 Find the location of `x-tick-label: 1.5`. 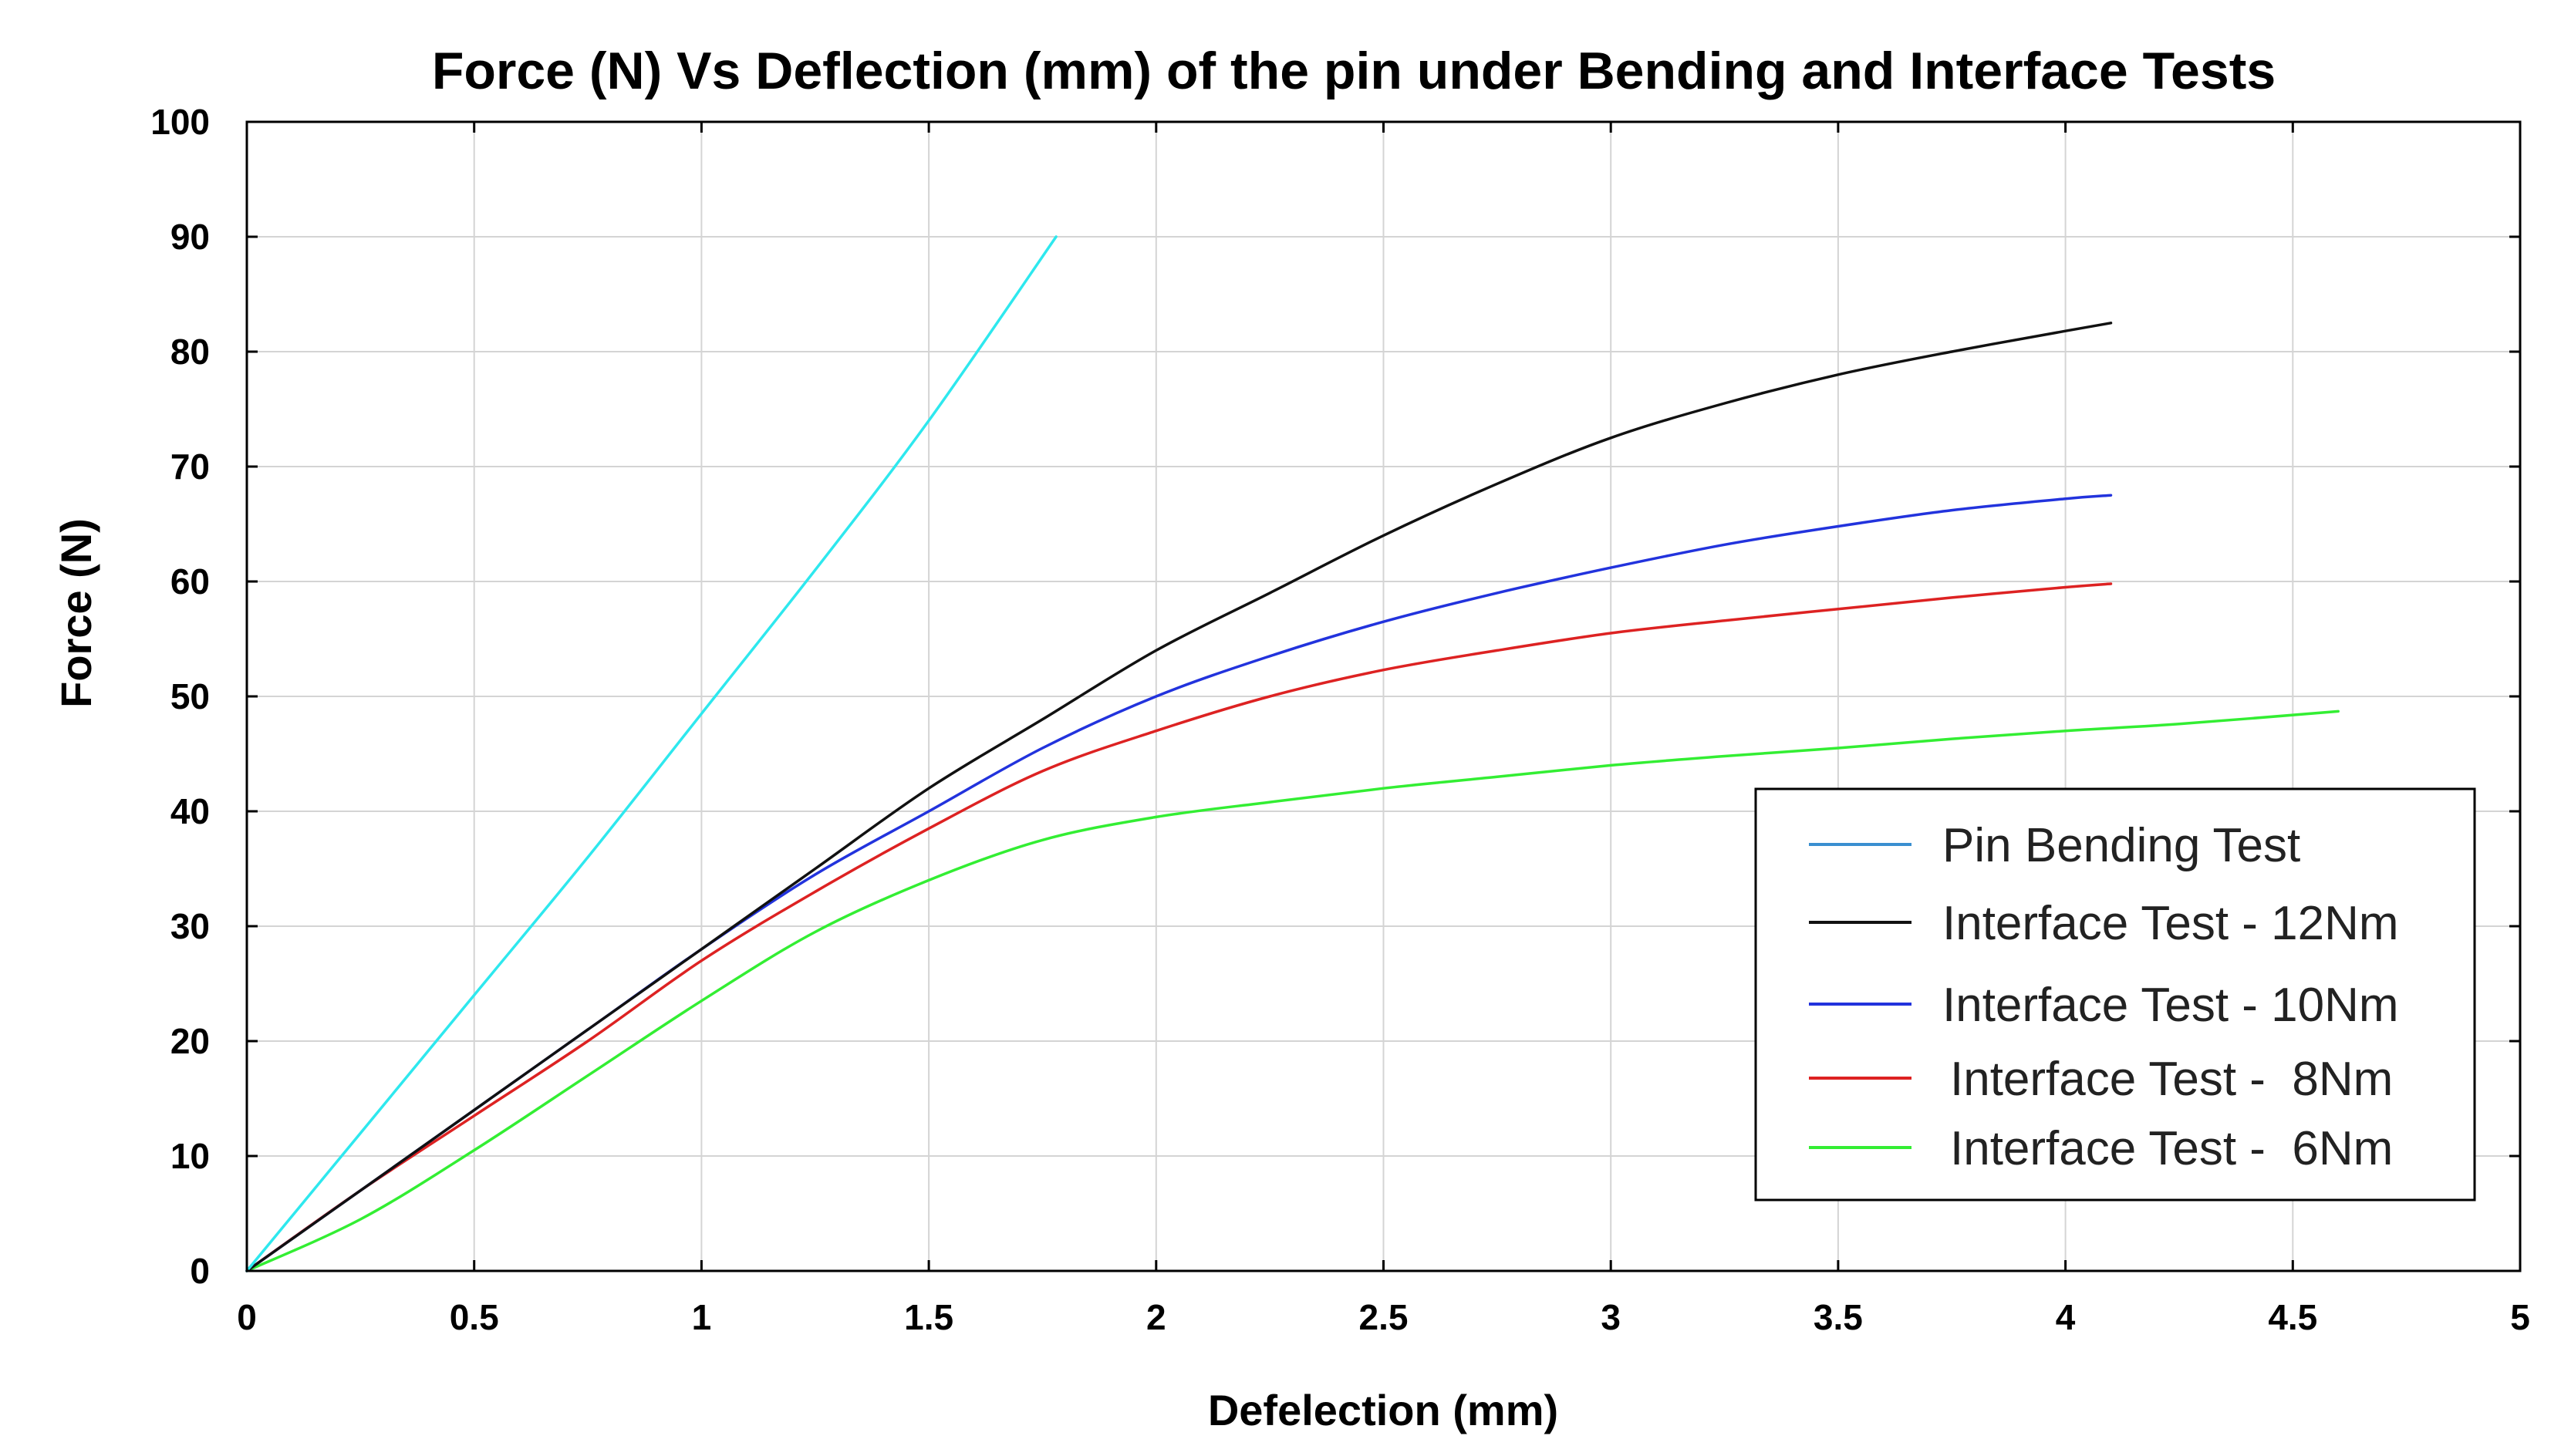

x-tick-label: 1.5 is located at coordinates (928, 1317).